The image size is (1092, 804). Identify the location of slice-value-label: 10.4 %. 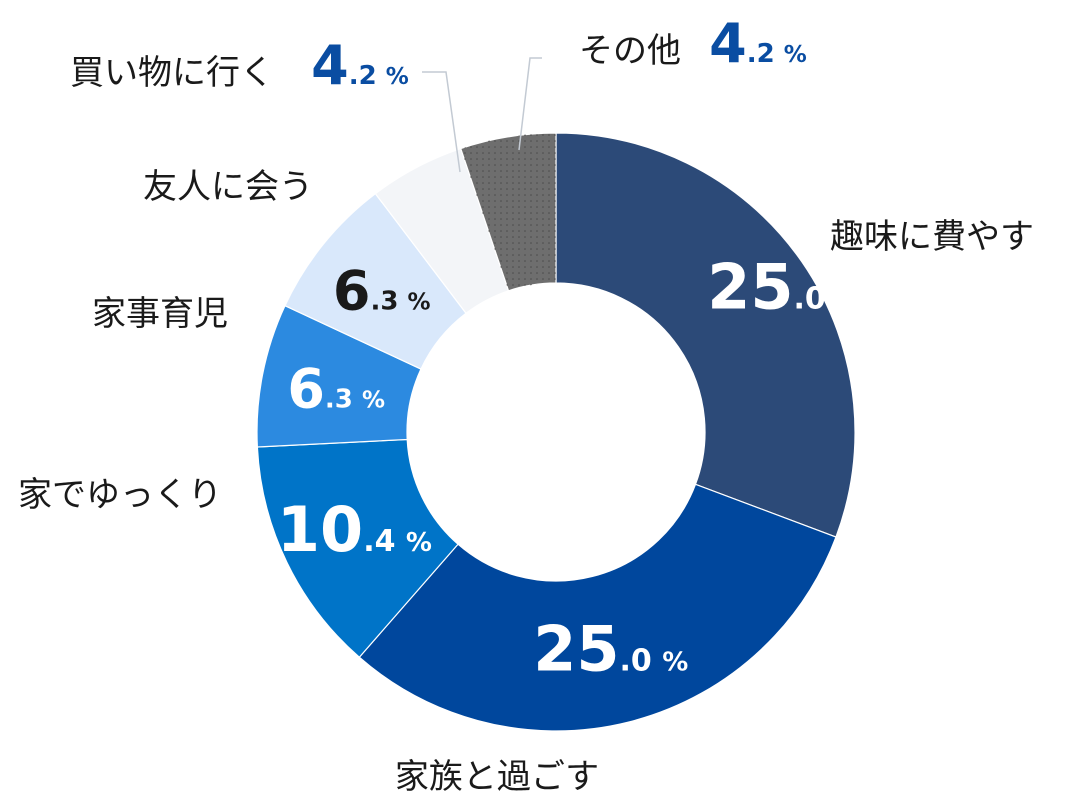
(354, 529).